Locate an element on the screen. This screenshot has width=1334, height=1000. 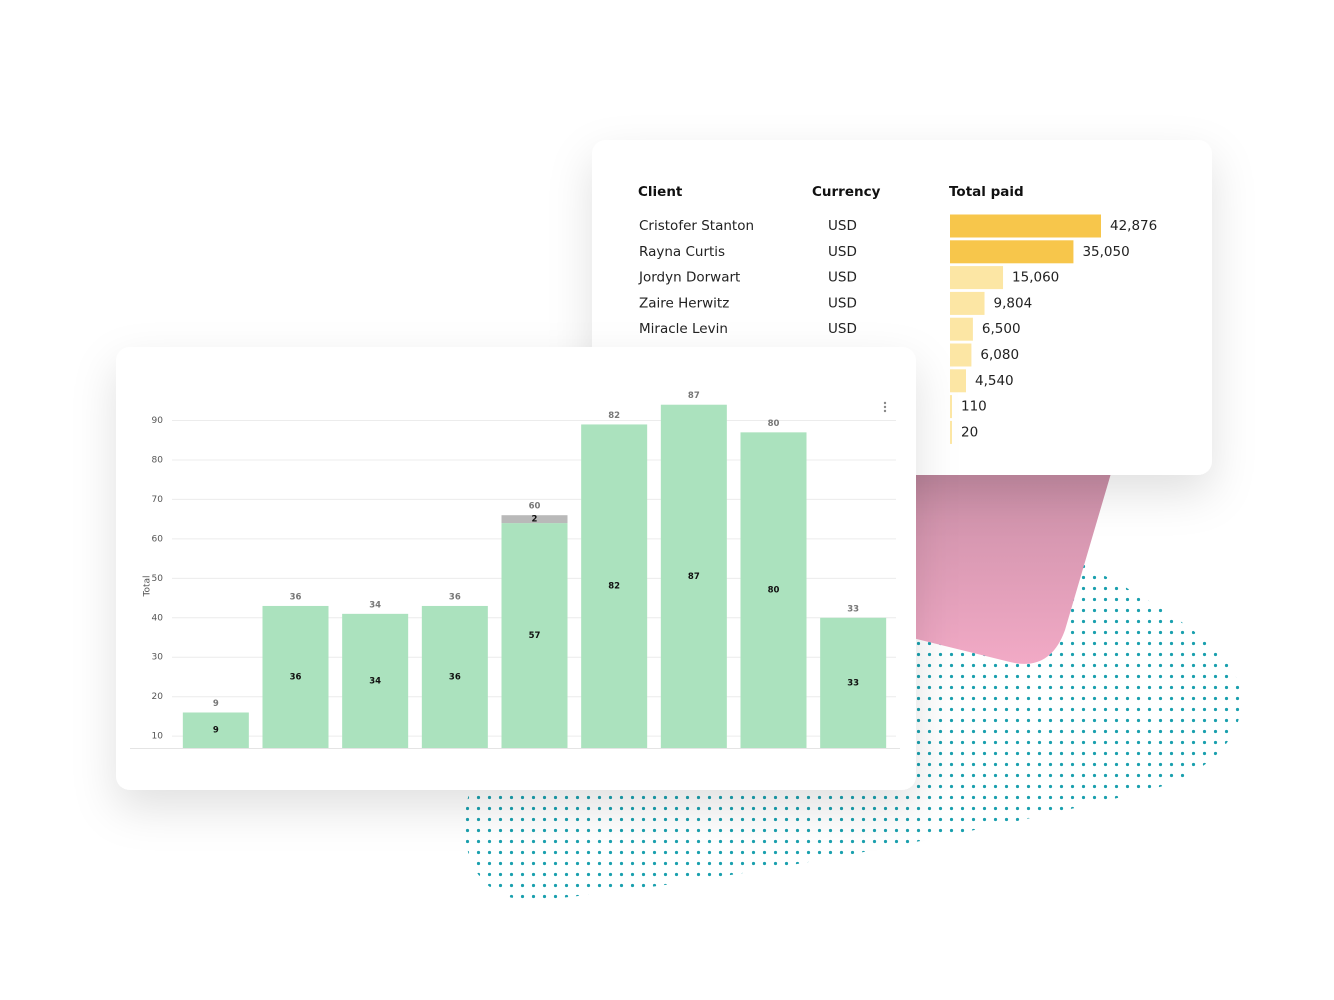
total-paid-label: 6,080 is located at coordinates (999, 355).